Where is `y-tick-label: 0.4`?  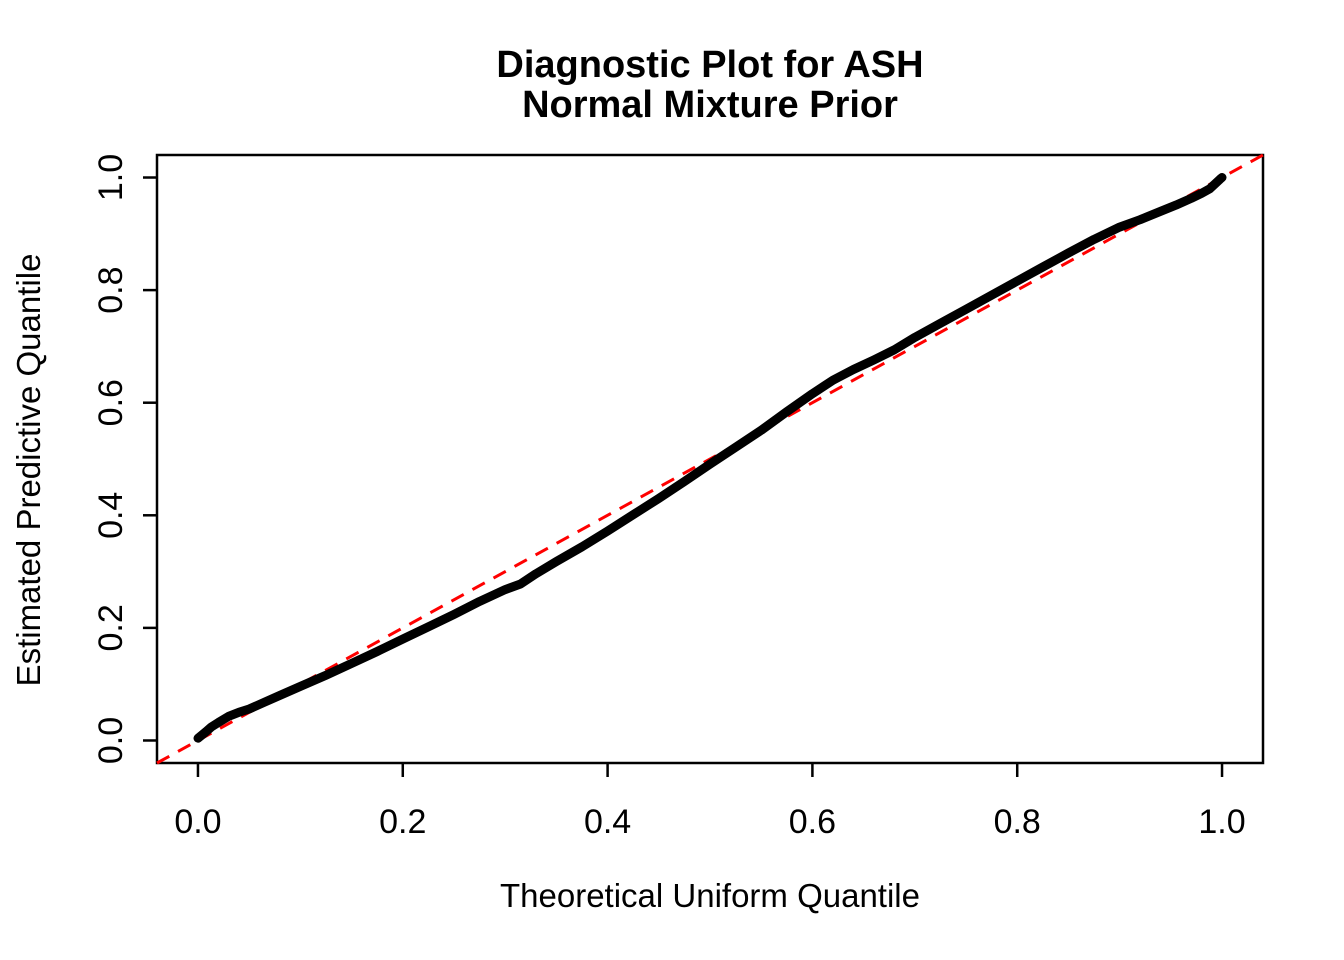 y-tick-label: 0.4 is located at coordinates (111, 515).